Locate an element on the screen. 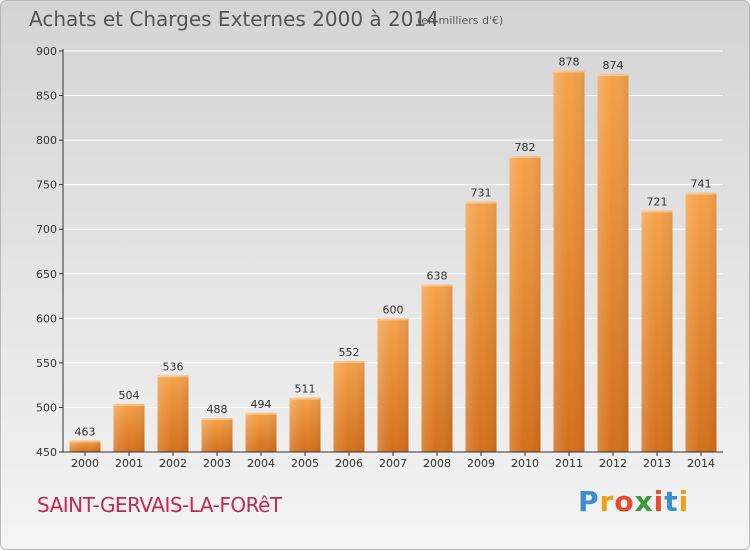 The height and width of the screenshot is (550, 750). x-tick-label: 2011 is located at coordinates (569, 463).